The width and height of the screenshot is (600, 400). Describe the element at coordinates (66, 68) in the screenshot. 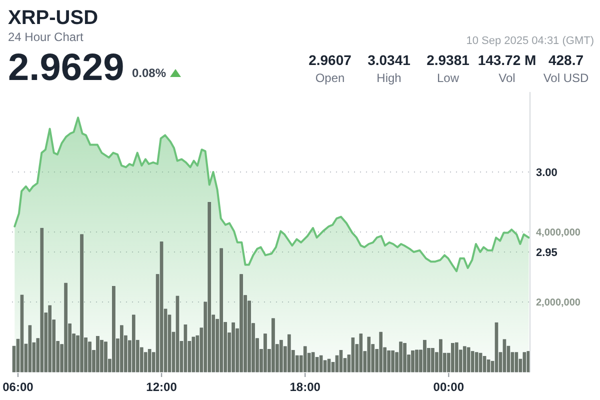

I see `text: 2.9629` at that location.